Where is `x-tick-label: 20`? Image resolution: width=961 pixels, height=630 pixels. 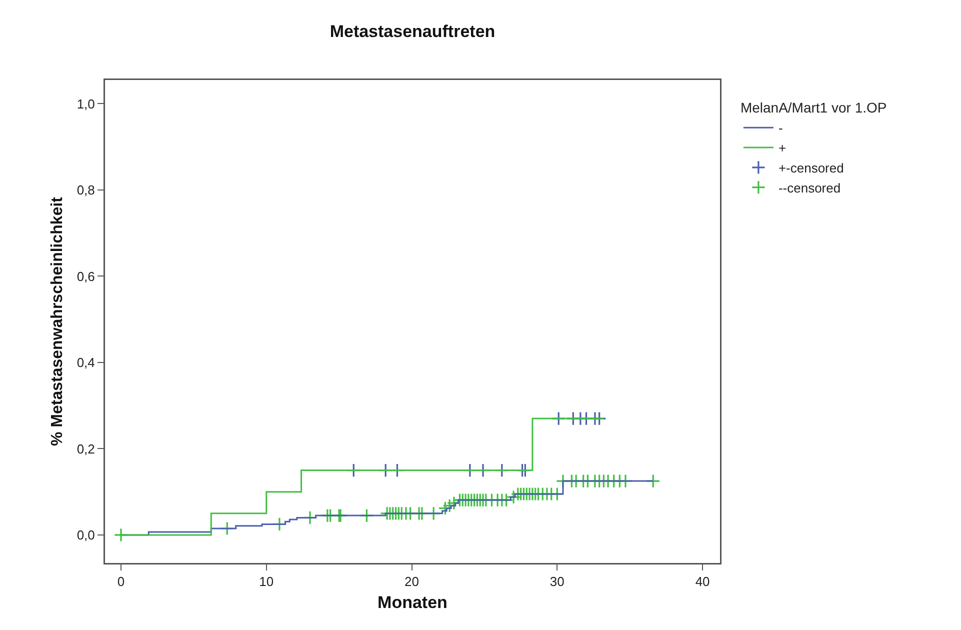
x-tick-label: 20 is located at coordinates (412, 582).